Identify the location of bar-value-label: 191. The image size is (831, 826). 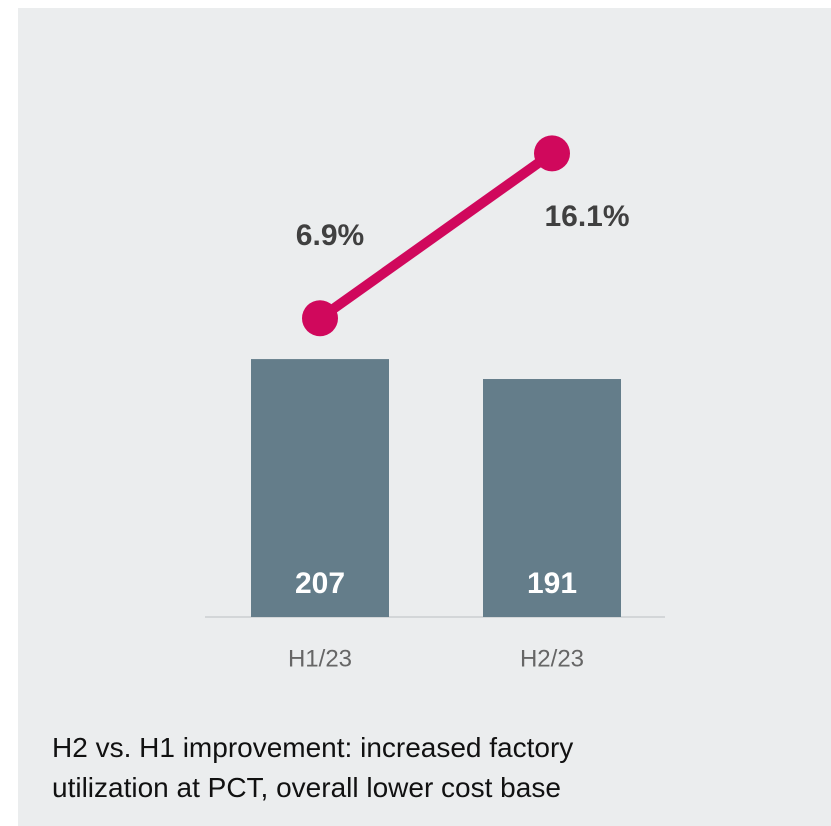
(552, 583).